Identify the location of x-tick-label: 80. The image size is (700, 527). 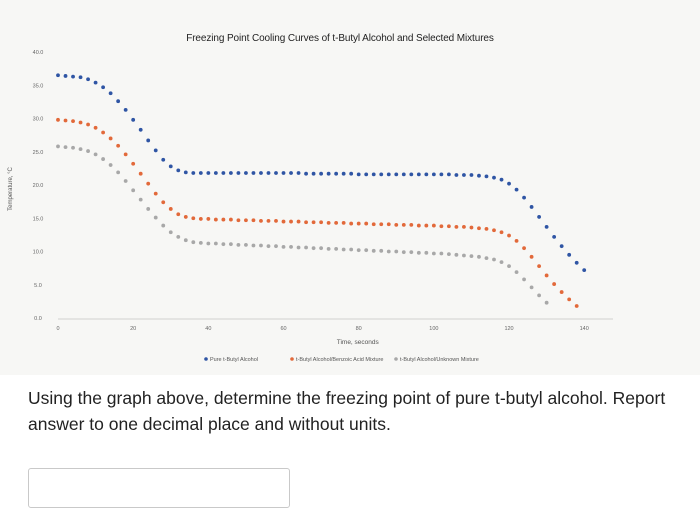
(359, 329).